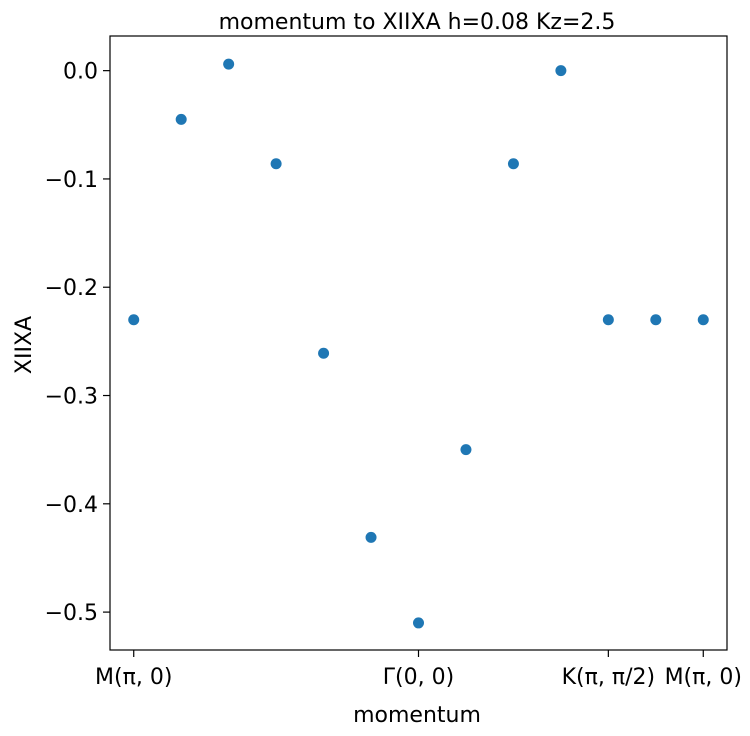 The width and height of the screenshot is (750, 736). Describe the element at coordinates (24, 345) in the screenshot. I see `y-axis-label: XIIXA` at that location.